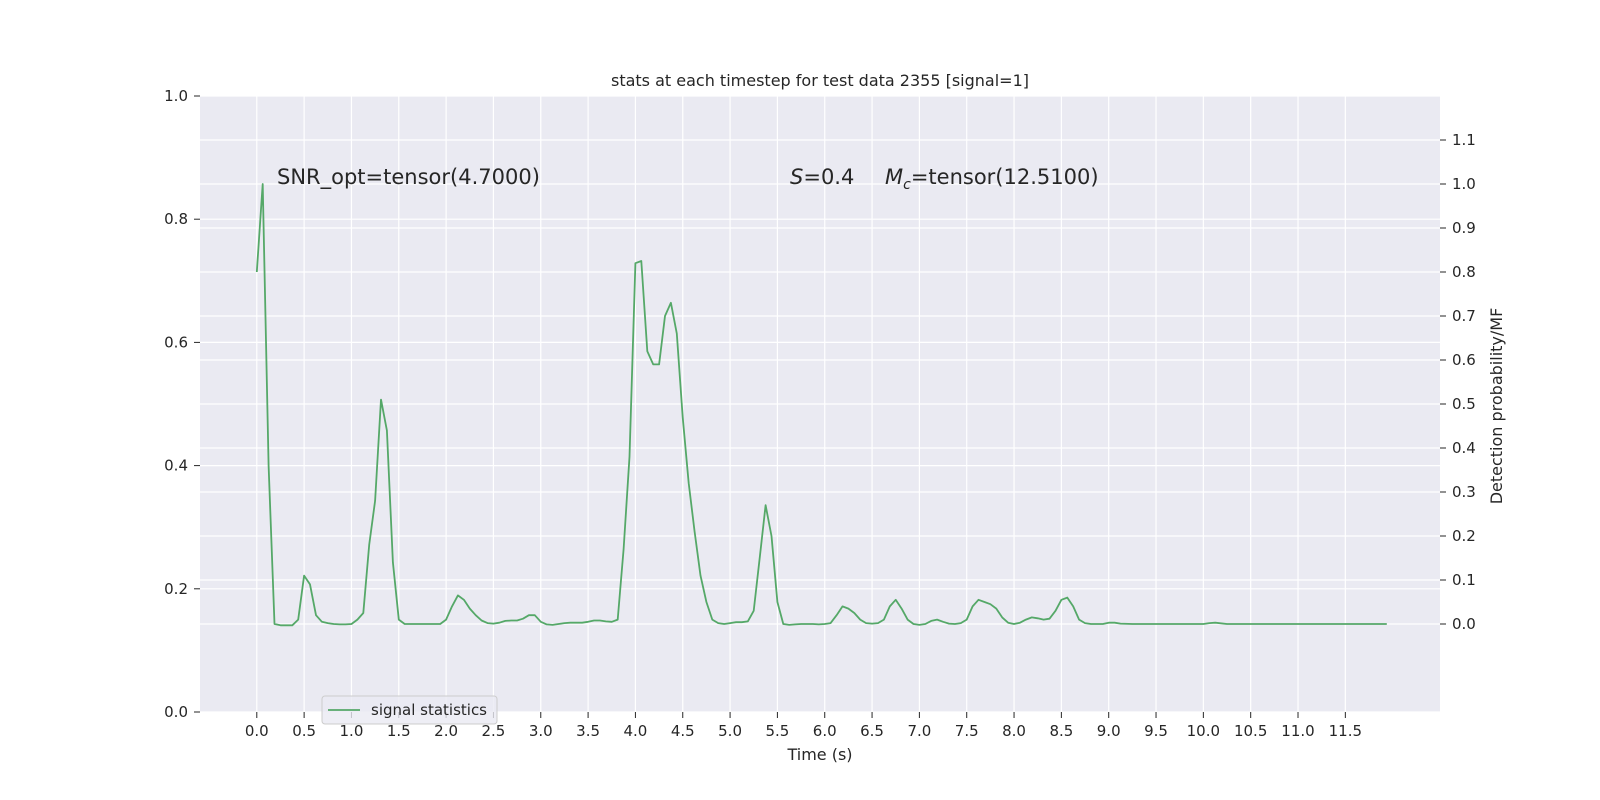 This screenshot has height=800, width=1600. Describe the element at coordinates (777, 731) in the screenshot. I see `x-tick-label-11: 5.5` at that location.